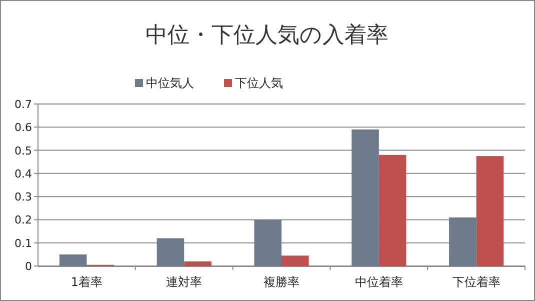 This screenshot has height=301, width=535. What do you see at coordinates (267, 35) in the screenshot?
I see `chart-title: 中位・下位人気の入着率` at bounding box center [267, 35].